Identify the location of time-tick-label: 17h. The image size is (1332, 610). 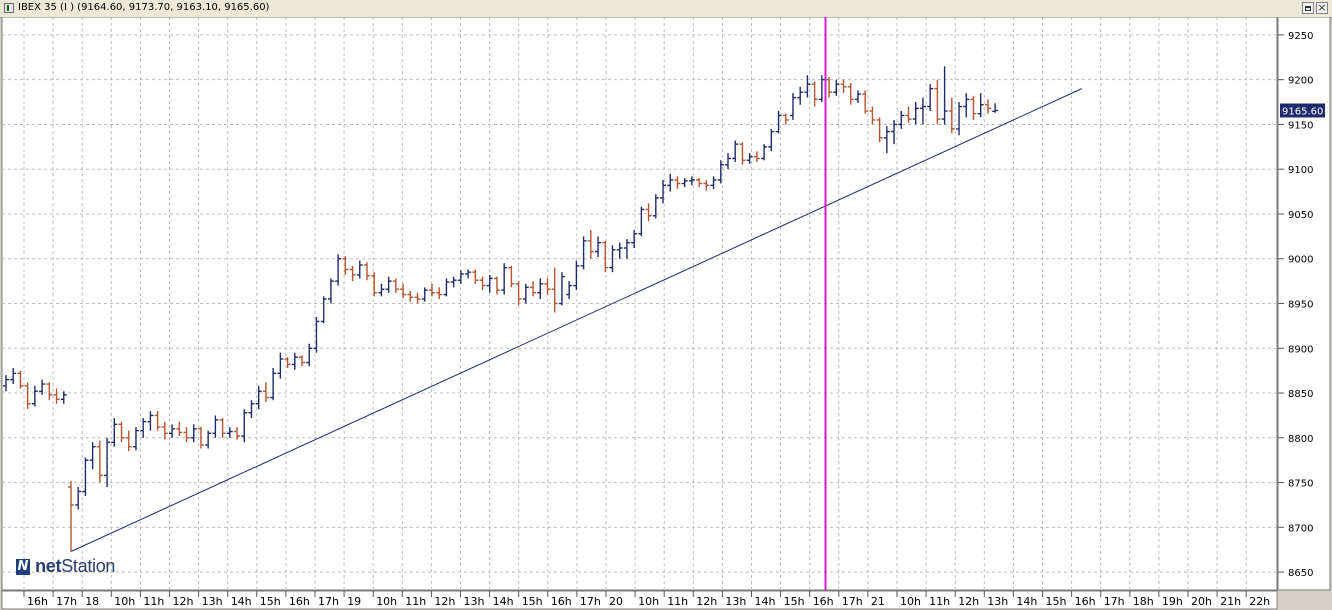
(590, 601).